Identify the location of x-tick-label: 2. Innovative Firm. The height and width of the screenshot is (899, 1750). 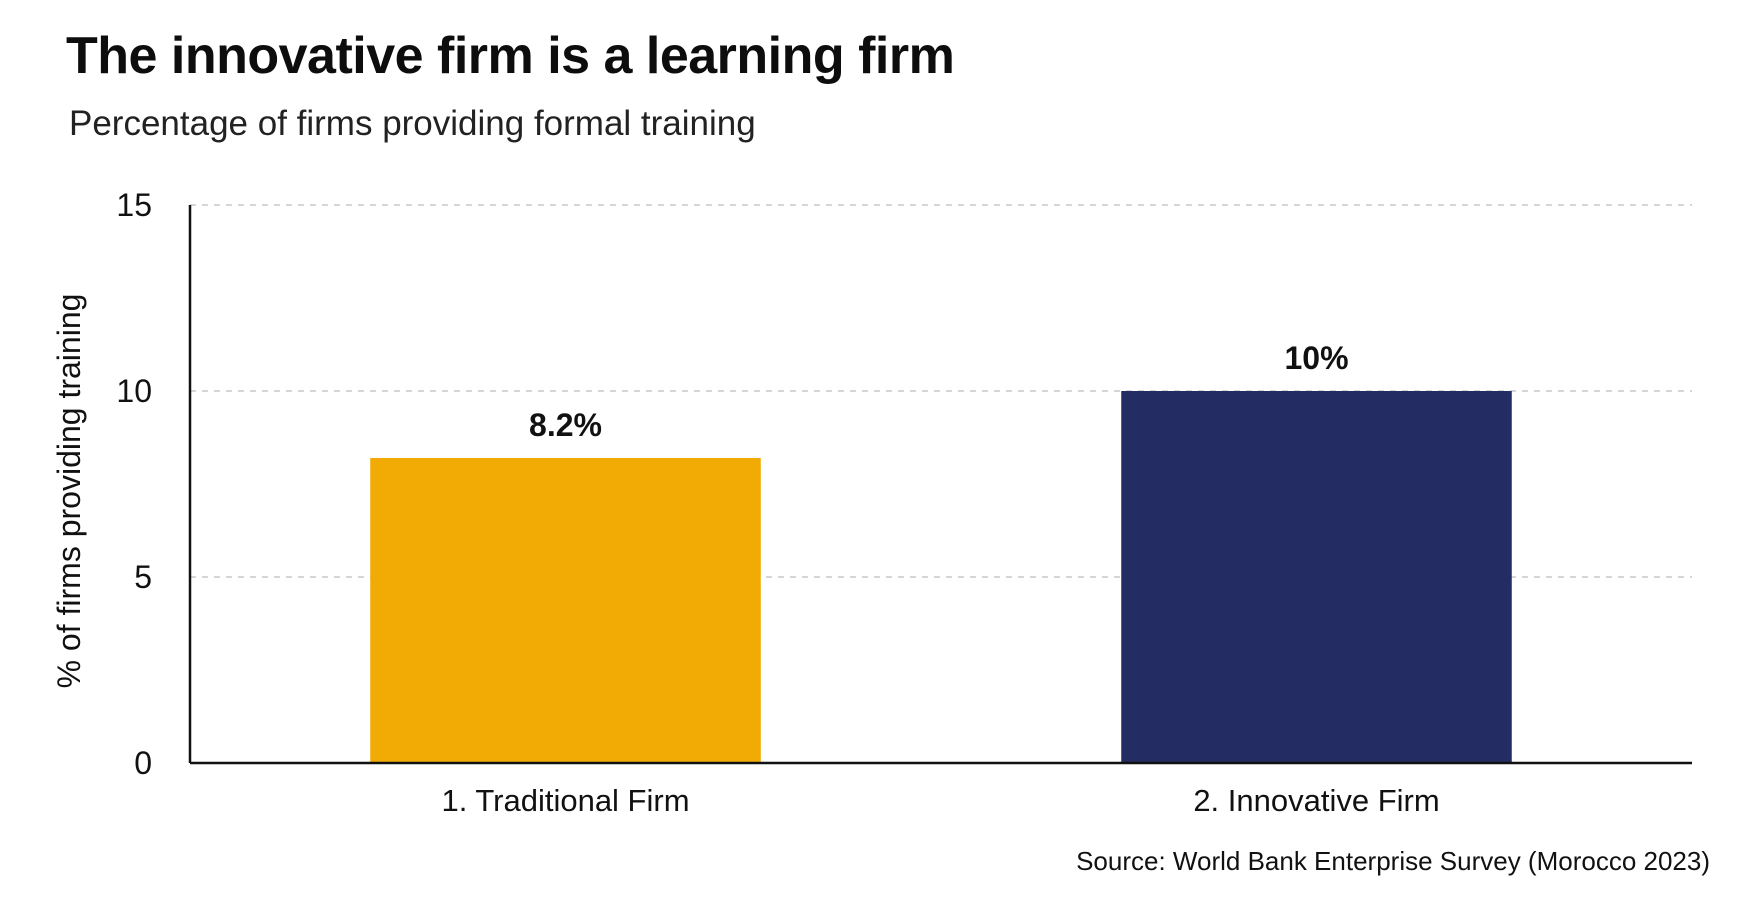
(1316, 800).